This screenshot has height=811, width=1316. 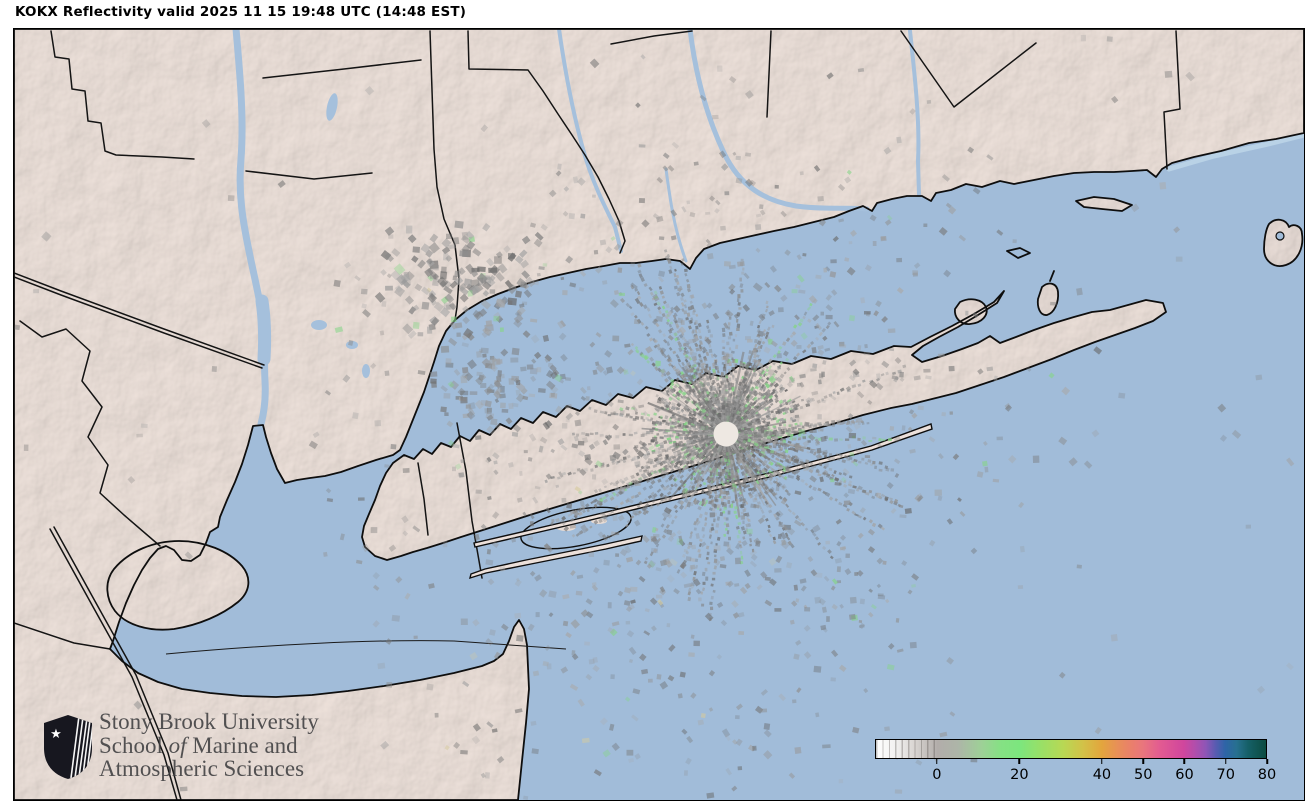 I want to click on stony-brook-shield-icon: ★, so click(x=68, y=747).